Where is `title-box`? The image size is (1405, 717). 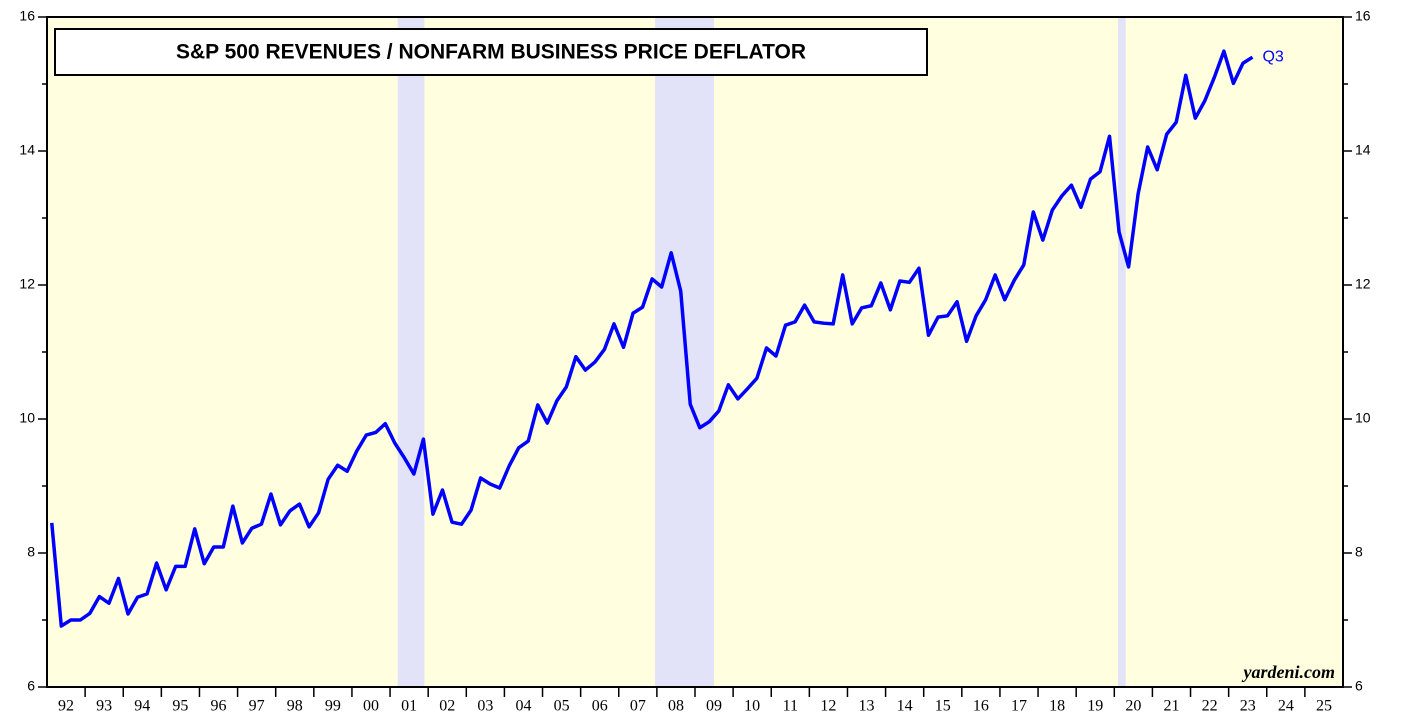
title-box is located at coordinates (491, 52).